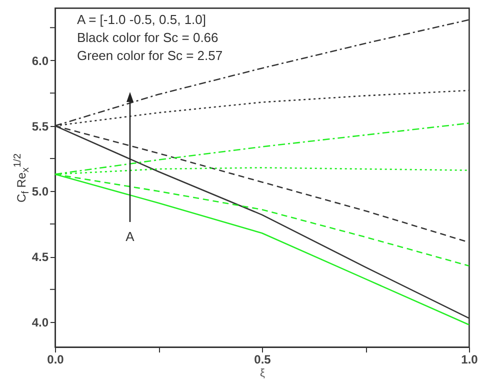 Image resolution: width=480 pixels, height=390 pixels. Describe the element at coordinates (147, 37) in the screenshot. I see `annotation: Black color for Sc = 0.66` at that location.